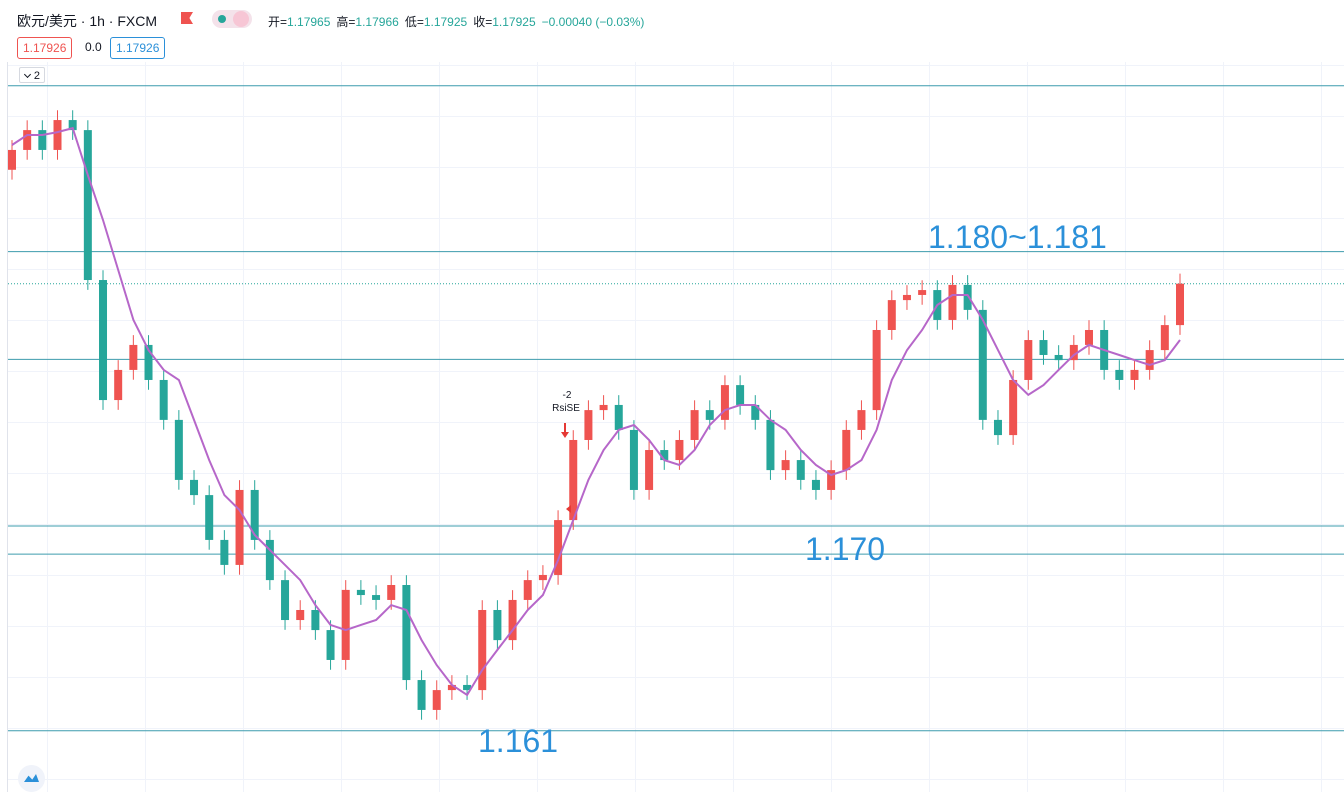 This screenshot has height=792, width=1344. What do you see at coordinates (278, 22) in the screenshot?
I see `ohlc-label: 开=` at bounding box center [278, 22].